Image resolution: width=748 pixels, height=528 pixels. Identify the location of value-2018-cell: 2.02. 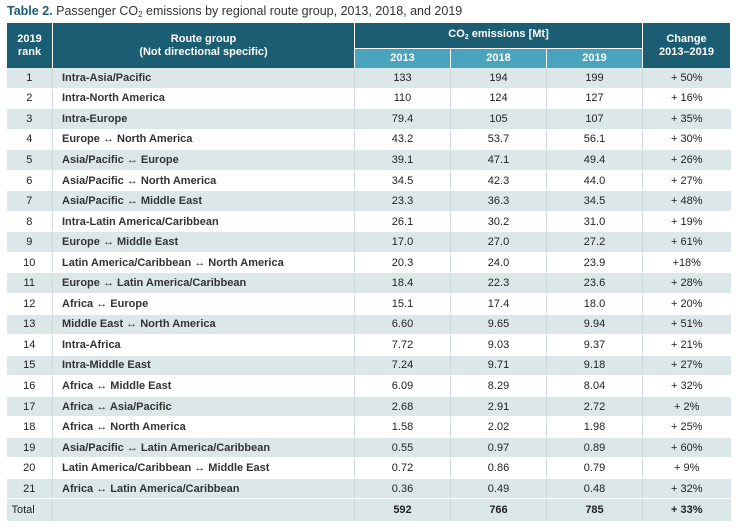
(498, 427).